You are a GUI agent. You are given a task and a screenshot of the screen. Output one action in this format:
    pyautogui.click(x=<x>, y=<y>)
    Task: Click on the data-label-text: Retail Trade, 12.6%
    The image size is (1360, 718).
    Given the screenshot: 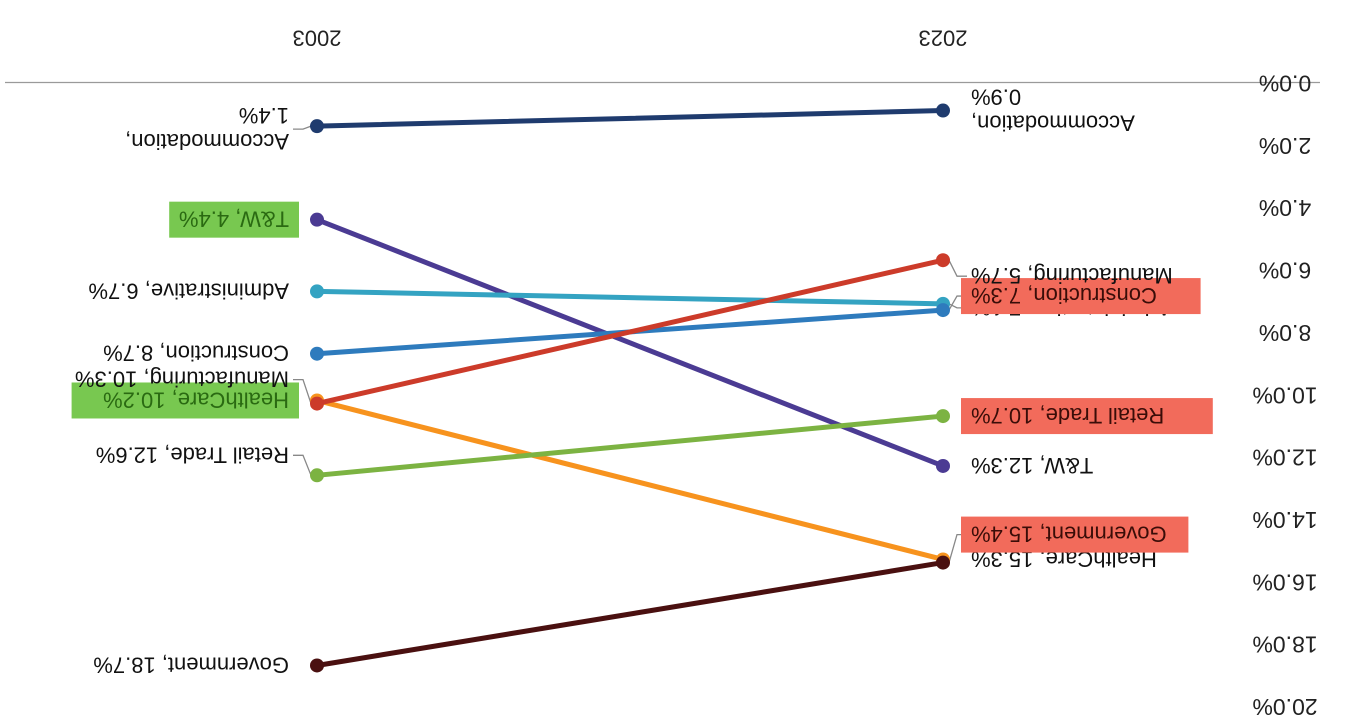 What is the action you would take?
    pyautogui.click(x=192, y=454)
    